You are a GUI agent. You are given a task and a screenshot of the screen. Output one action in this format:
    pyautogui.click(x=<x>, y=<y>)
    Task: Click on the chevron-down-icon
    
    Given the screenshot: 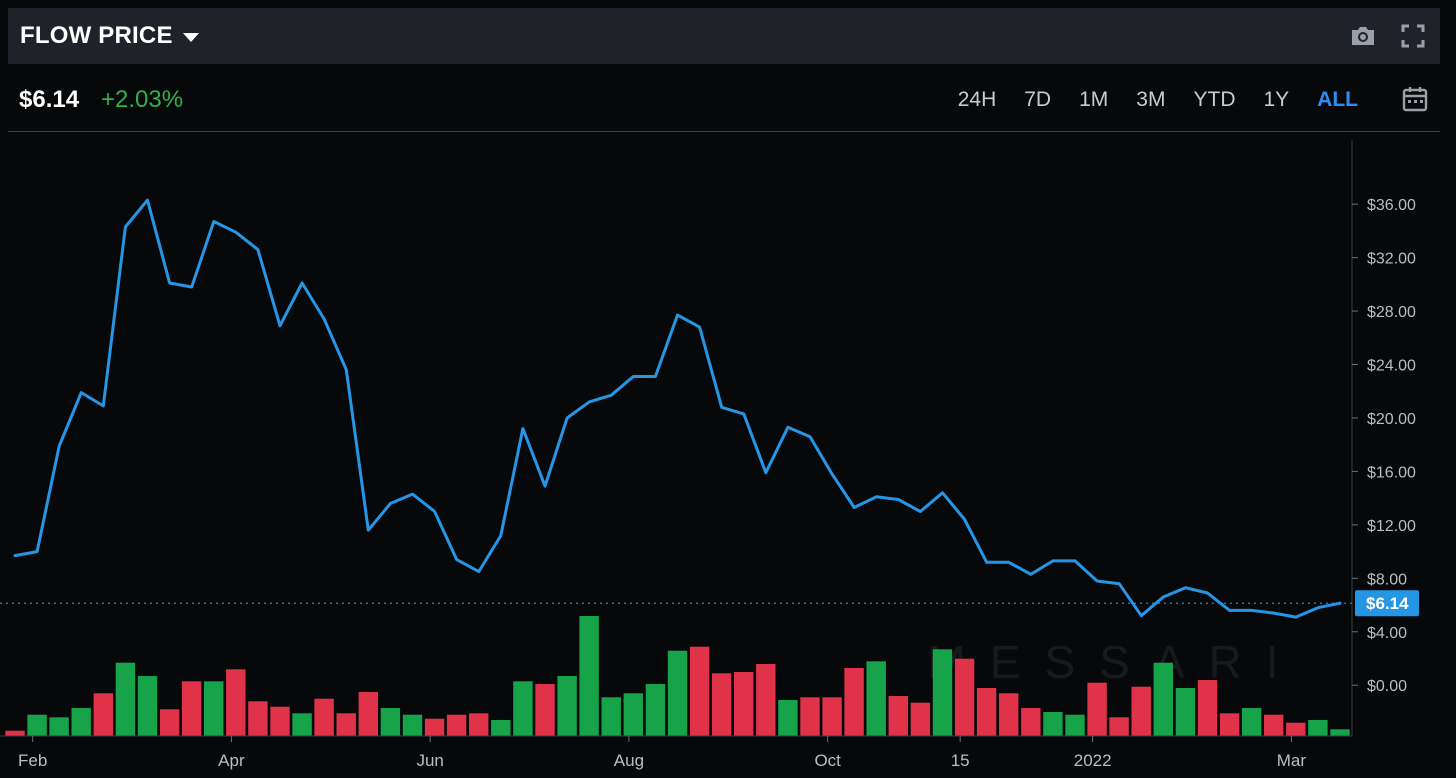 What is the action you would take?
    pyautogui.click(x=190, y=37)
    